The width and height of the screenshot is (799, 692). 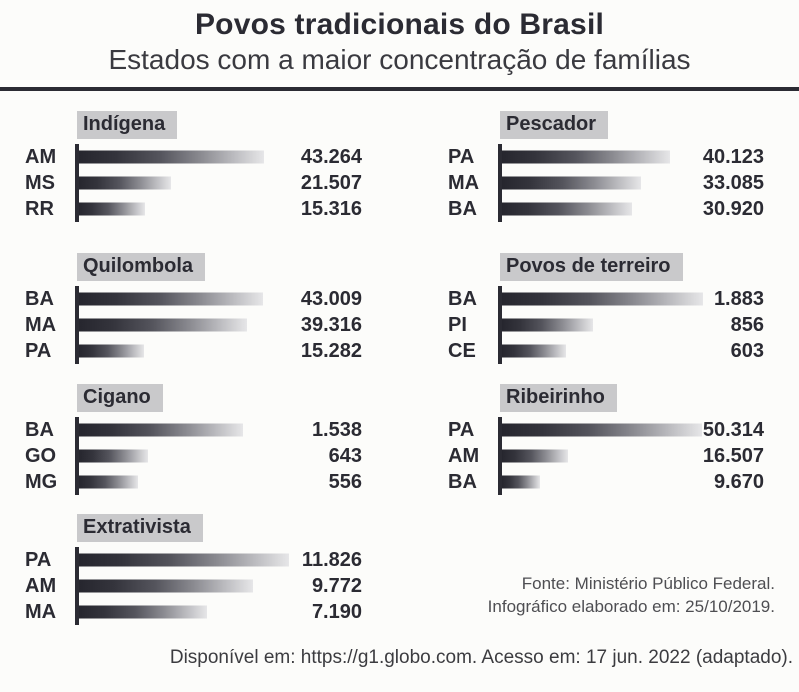 I want to click on bar-rows: BA 1.538 GO 643 MG 556, so click(x=193, y=456).